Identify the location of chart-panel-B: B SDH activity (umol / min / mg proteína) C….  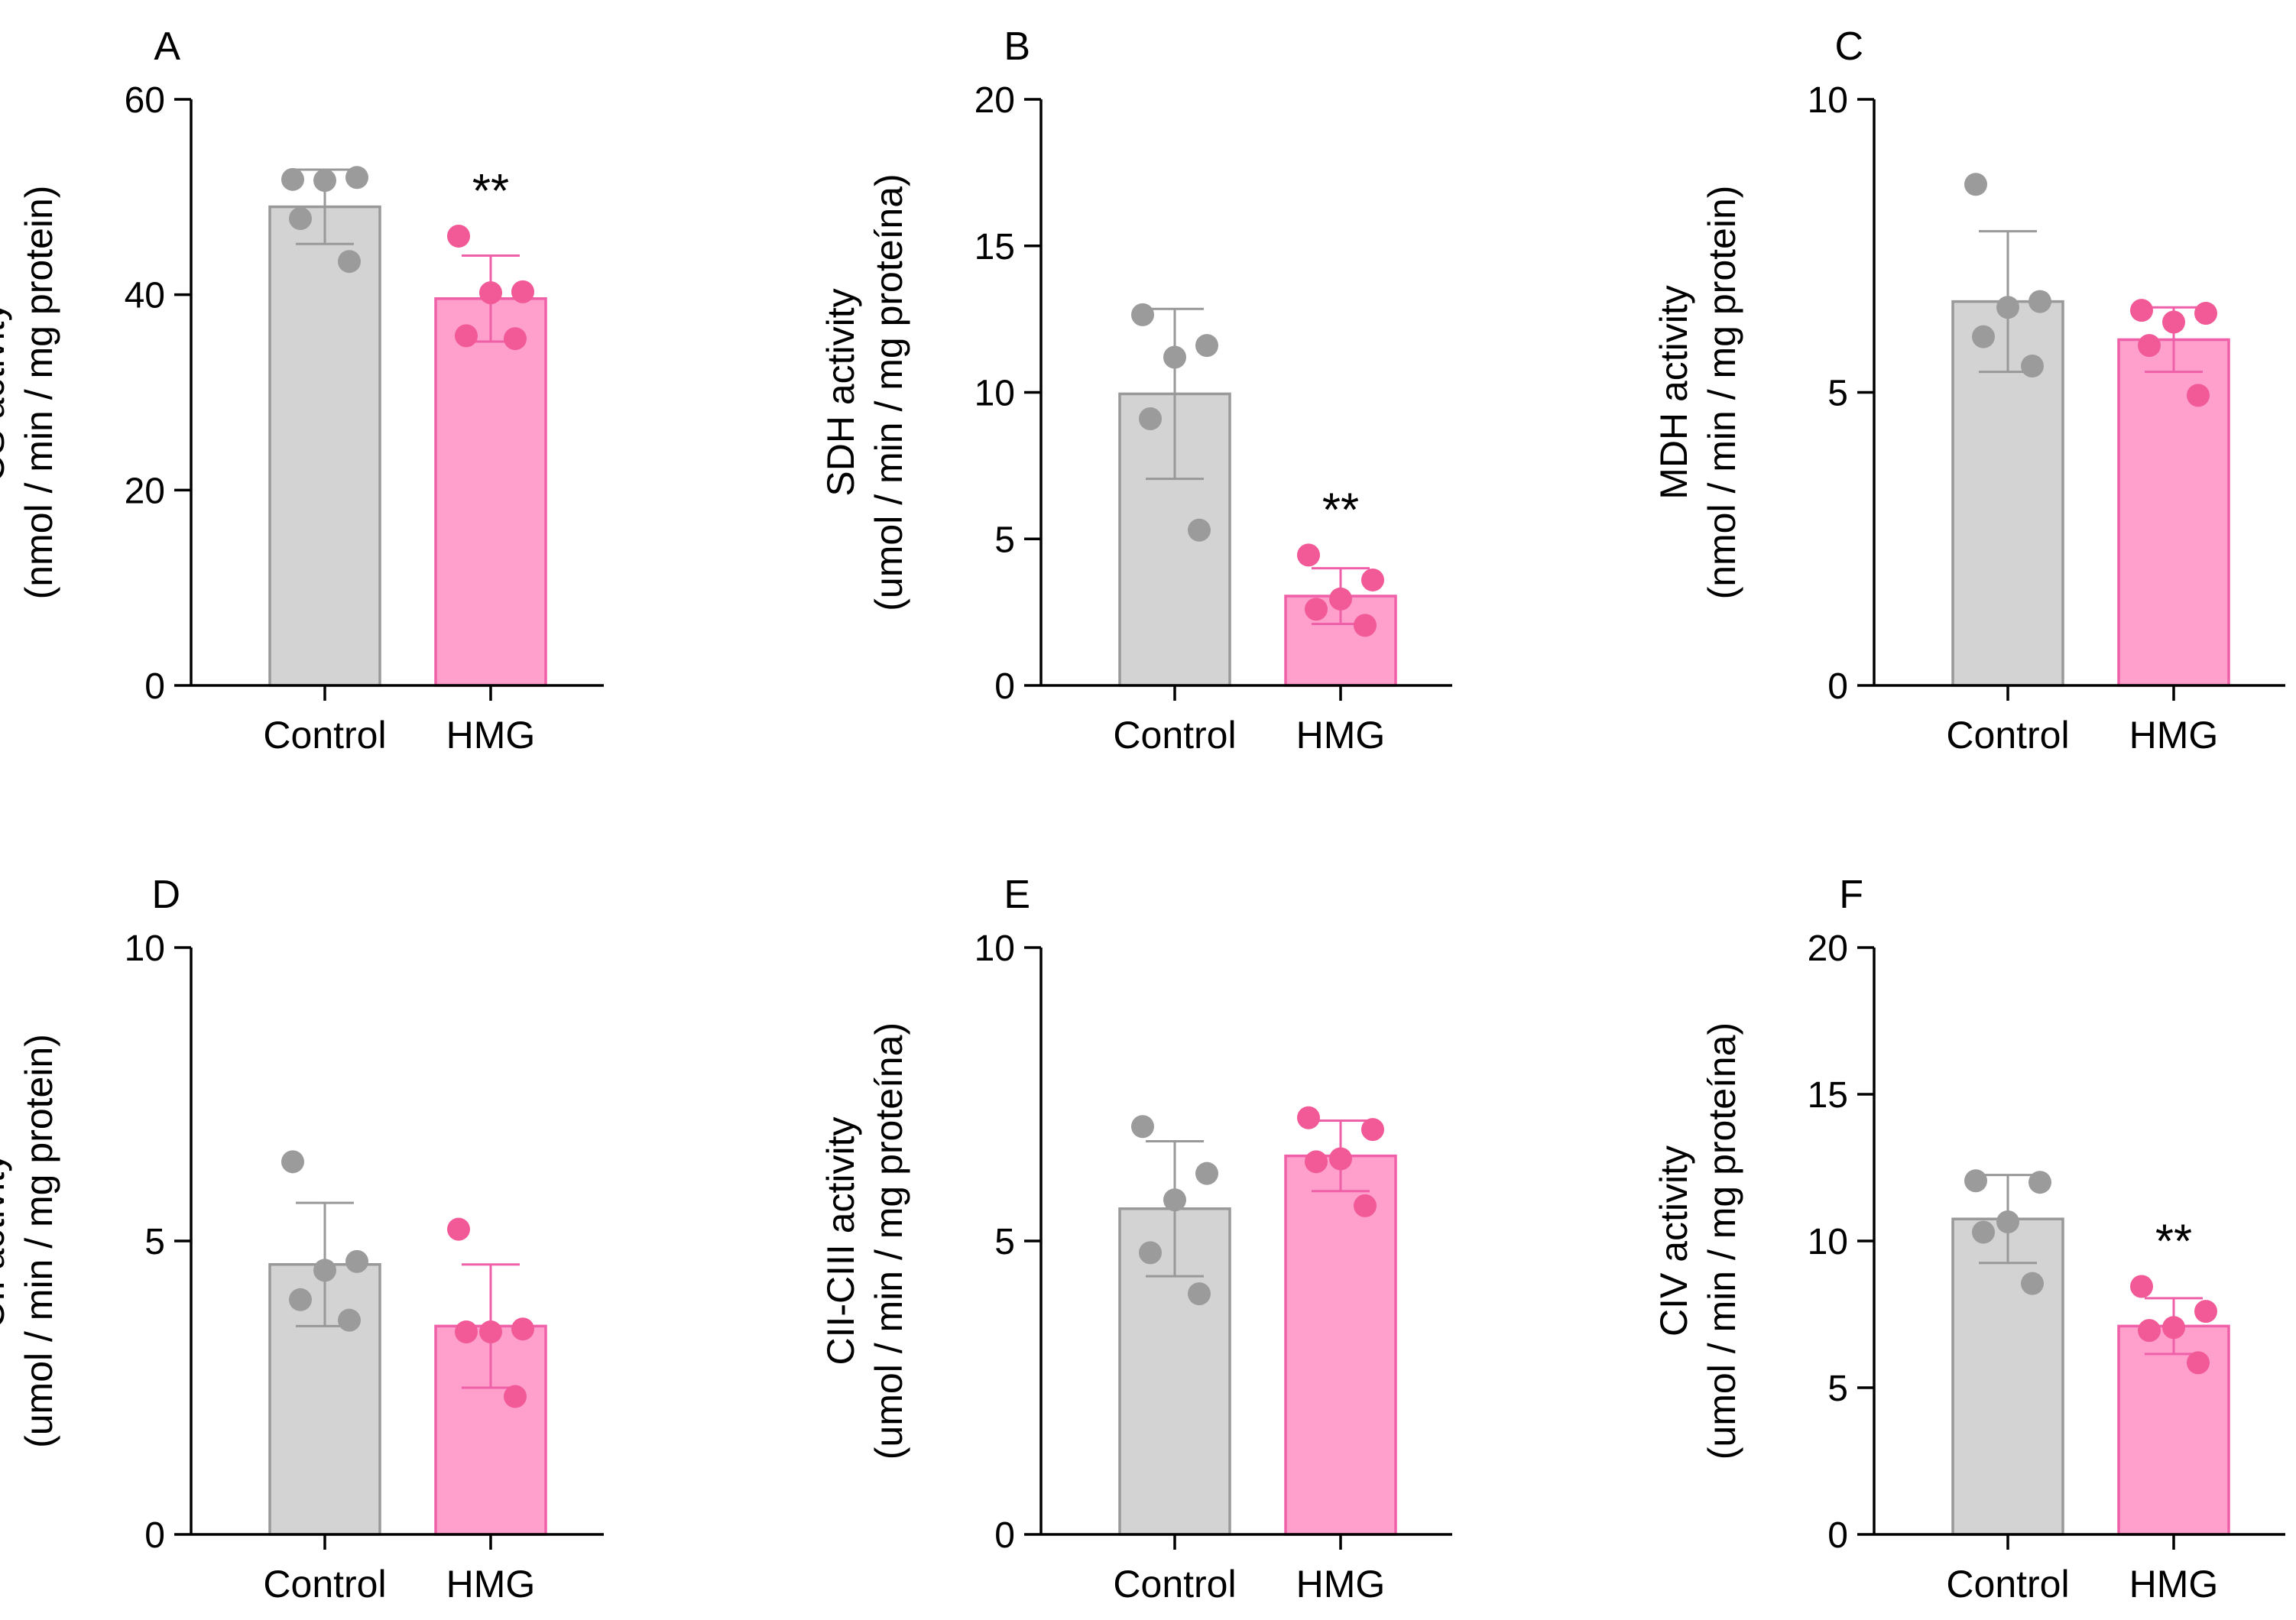
(1135, 391).